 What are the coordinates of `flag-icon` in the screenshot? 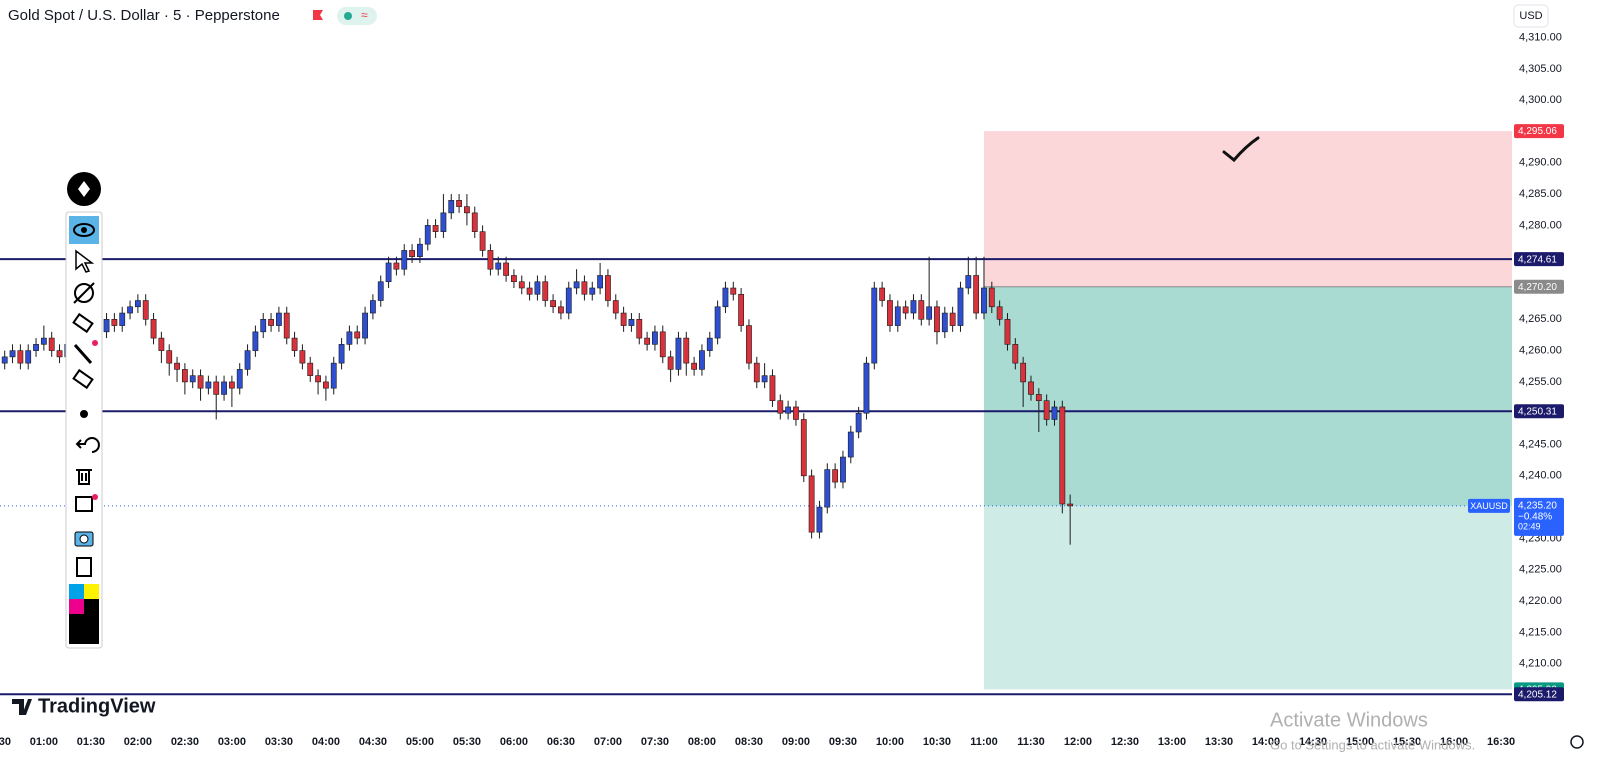 It's located at (318, 15).